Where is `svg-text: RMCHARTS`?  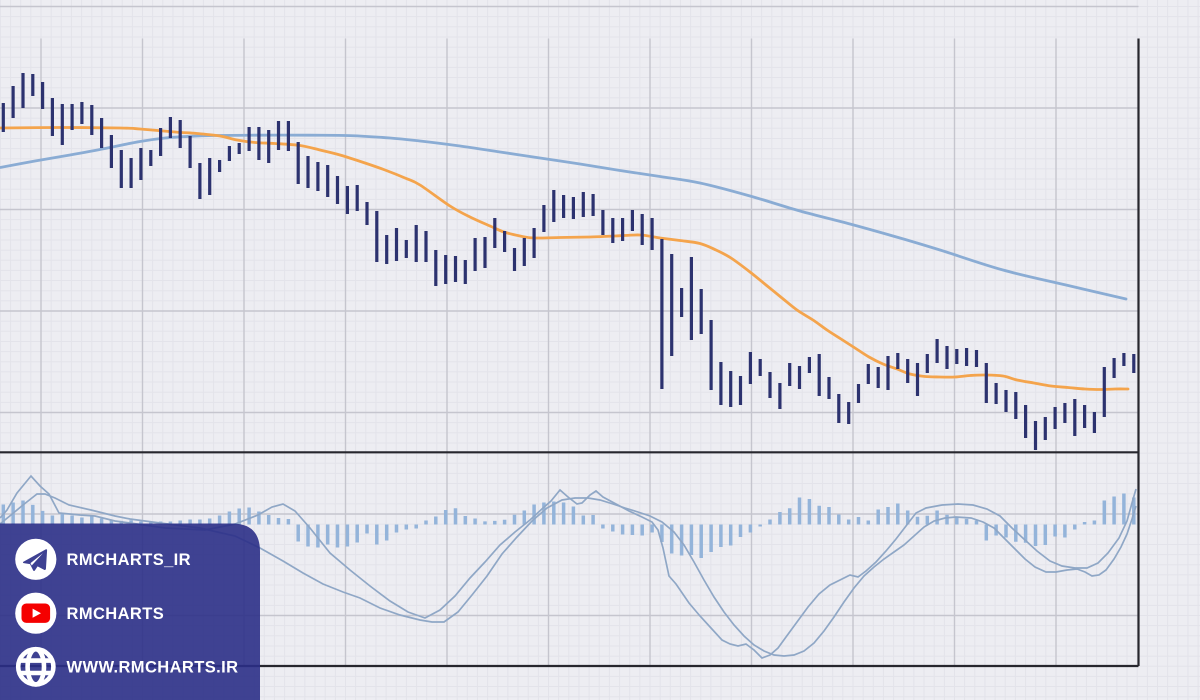
svg-text: RMCHARTS is located at coordinates (116, 614).